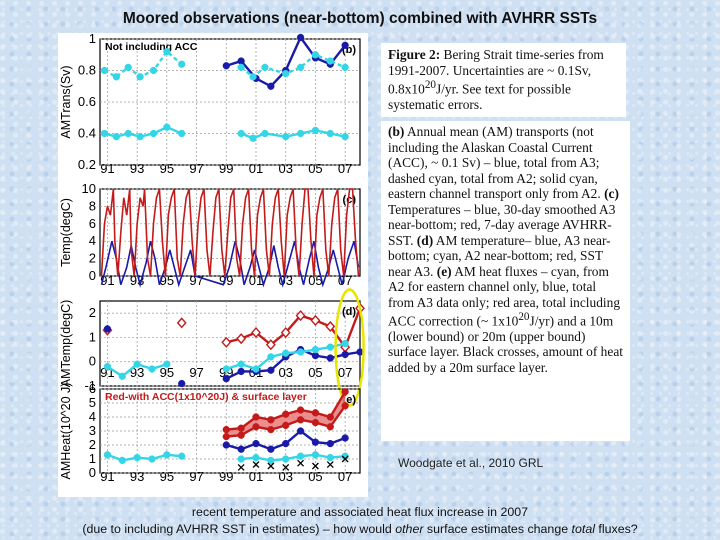  What do you see at coordinates (66, 232) in the screenshot?
I see `y-axis-label: Temp(degC)` at bounding box center [66, 232].